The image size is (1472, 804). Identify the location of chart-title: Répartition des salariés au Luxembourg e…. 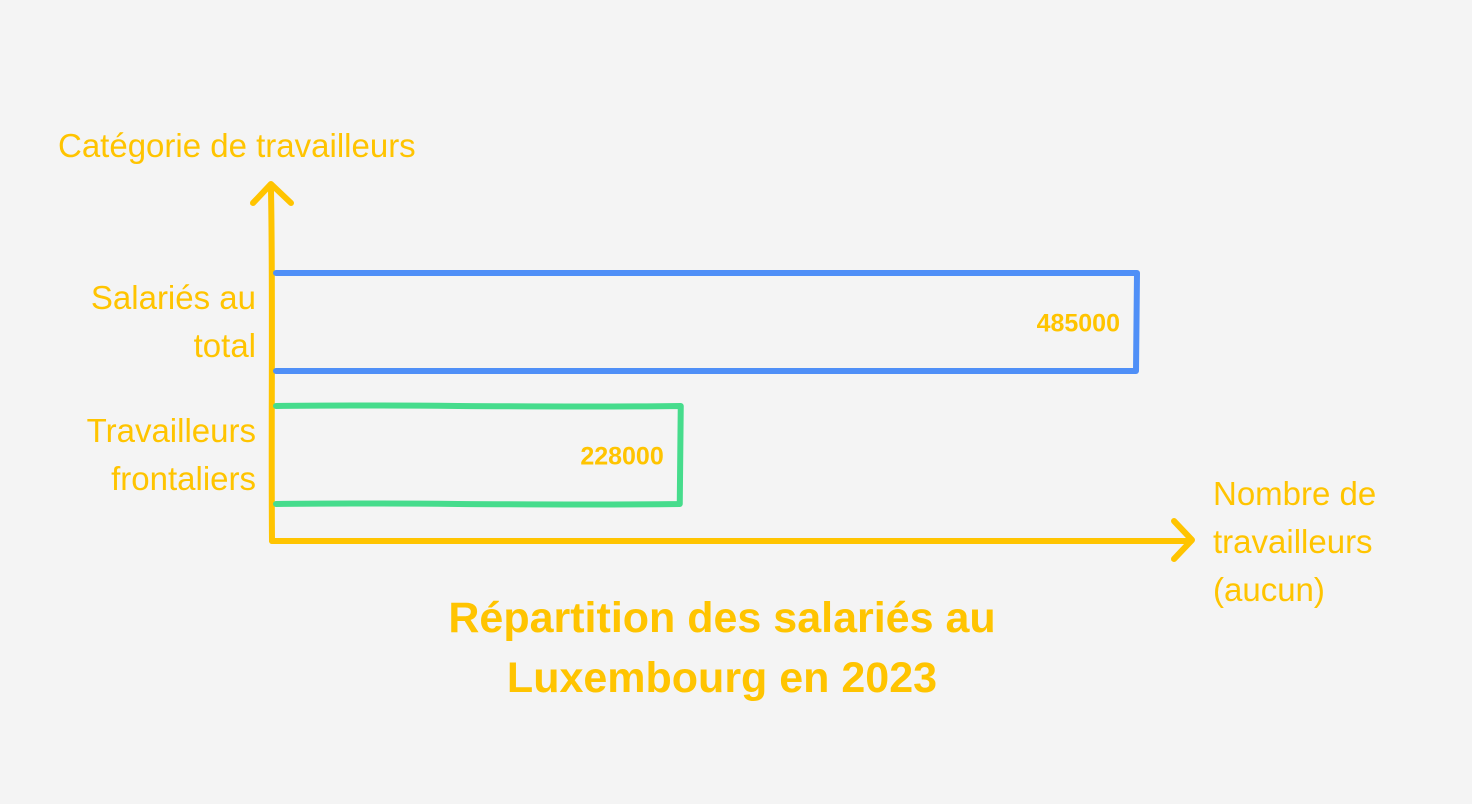
(722, 648).